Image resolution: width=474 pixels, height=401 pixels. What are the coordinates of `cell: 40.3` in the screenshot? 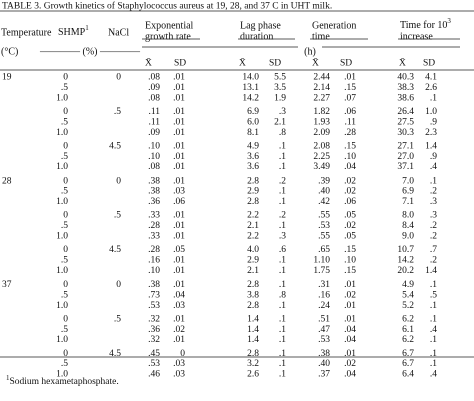 It's located at (405, 78).